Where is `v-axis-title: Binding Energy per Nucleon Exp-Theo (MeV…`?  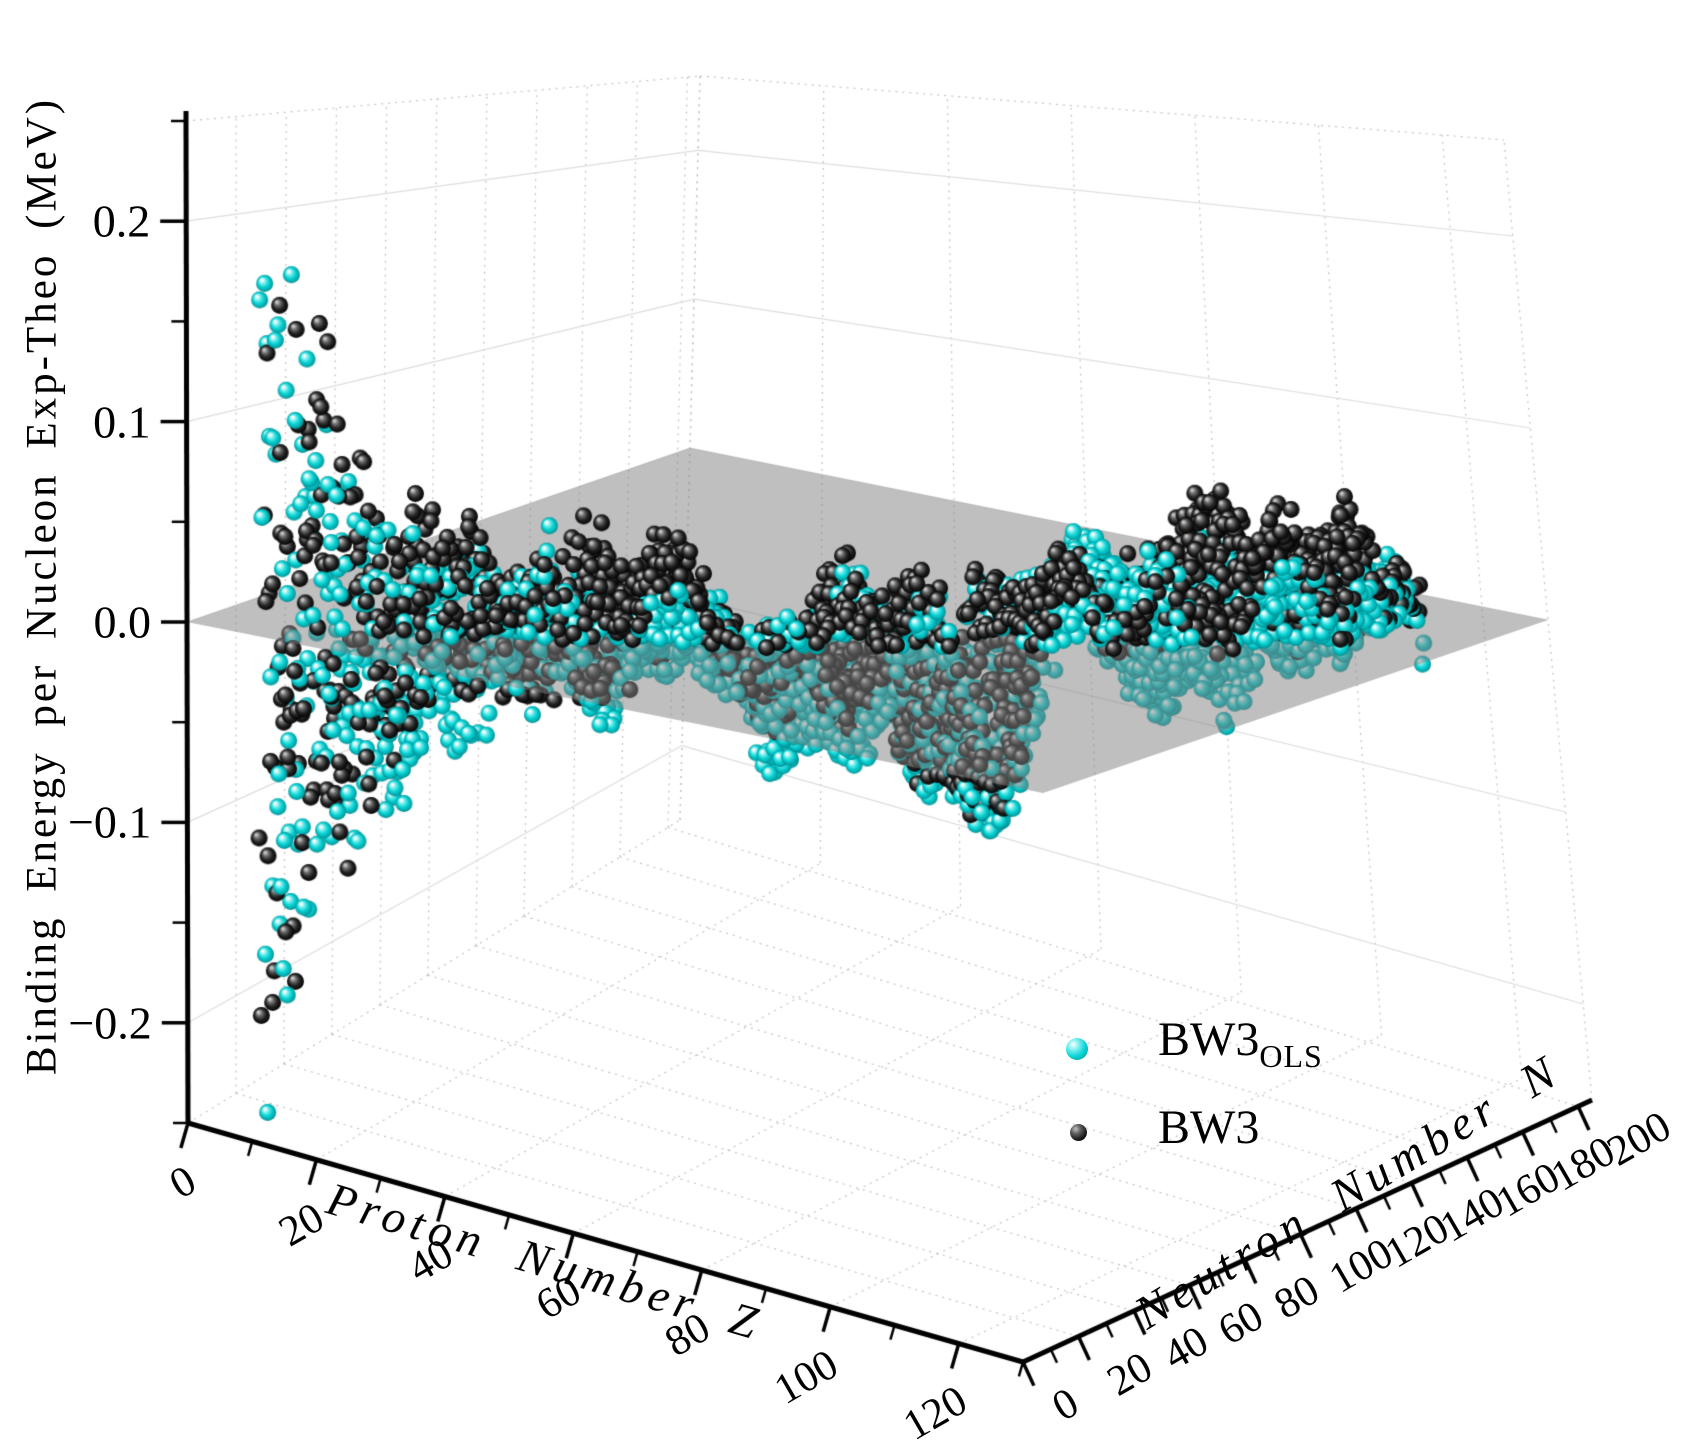
v-axis-title: Binding Energy per Nucleon Exp-Theo (MeV… is located at coordinates (42, 586).